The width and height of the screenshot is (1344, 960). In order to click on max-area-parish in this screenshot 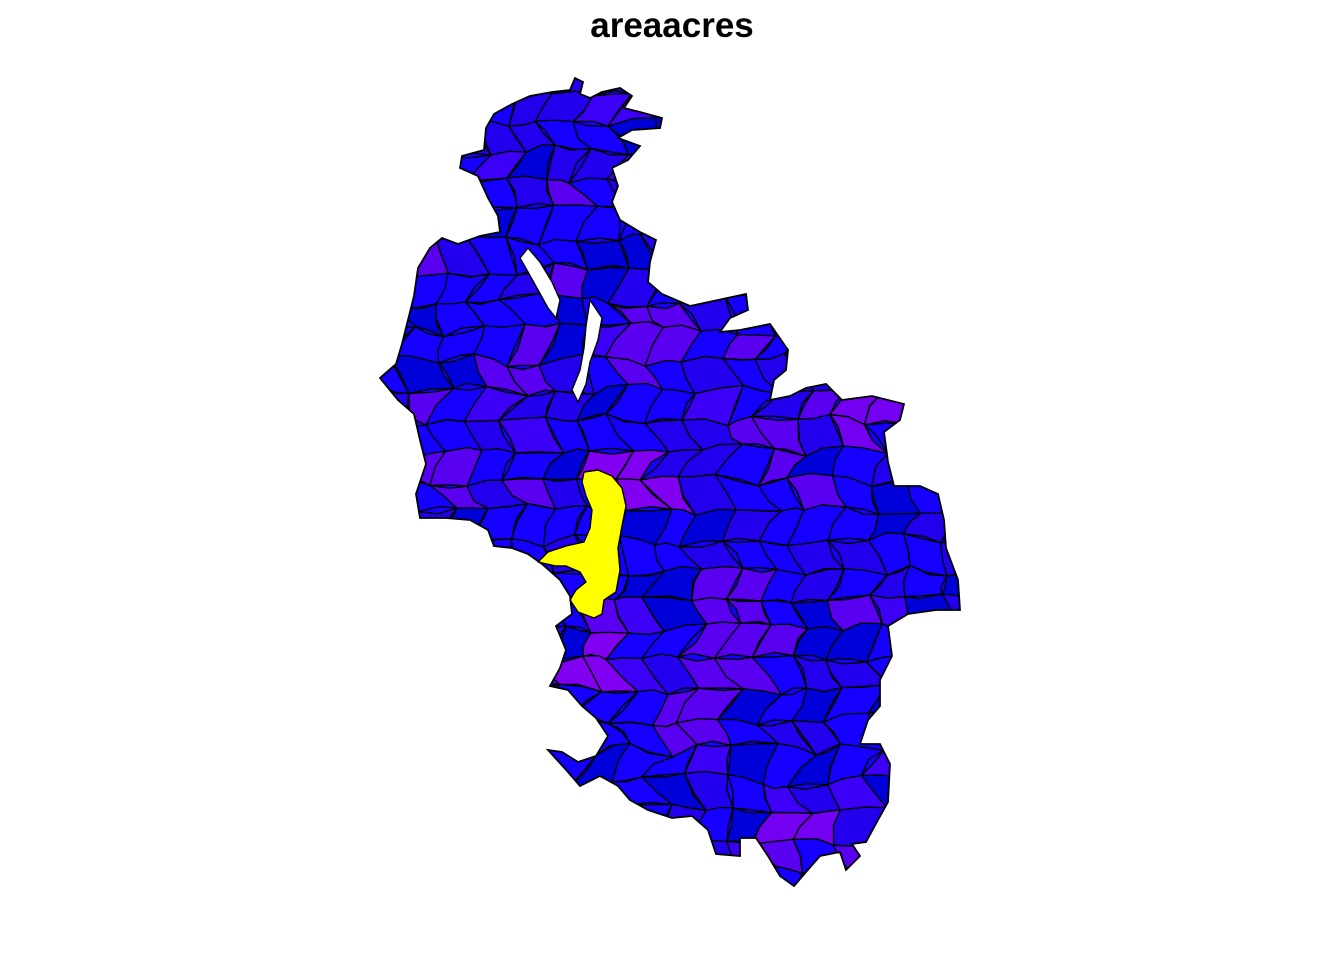, I will do `click(582, 544)`.